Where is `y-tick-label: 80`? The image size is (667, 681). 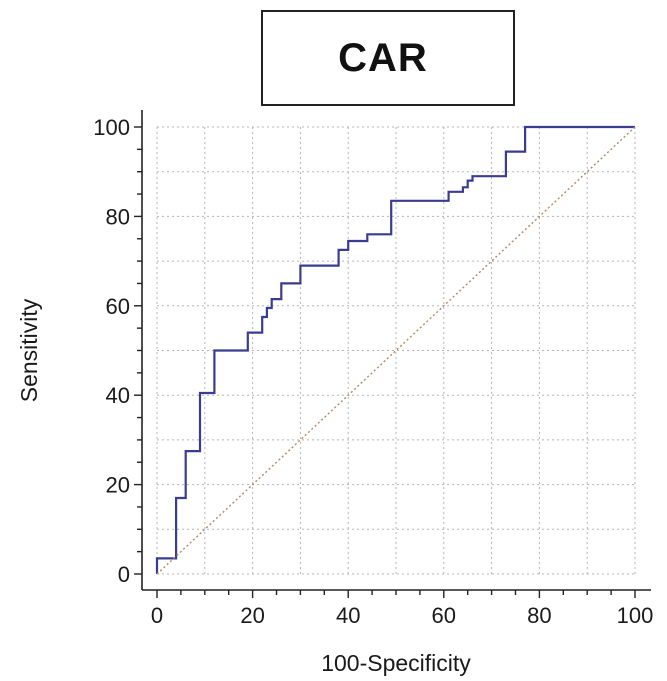
y-tick-label: 80 is located at coordinates (118, 216).